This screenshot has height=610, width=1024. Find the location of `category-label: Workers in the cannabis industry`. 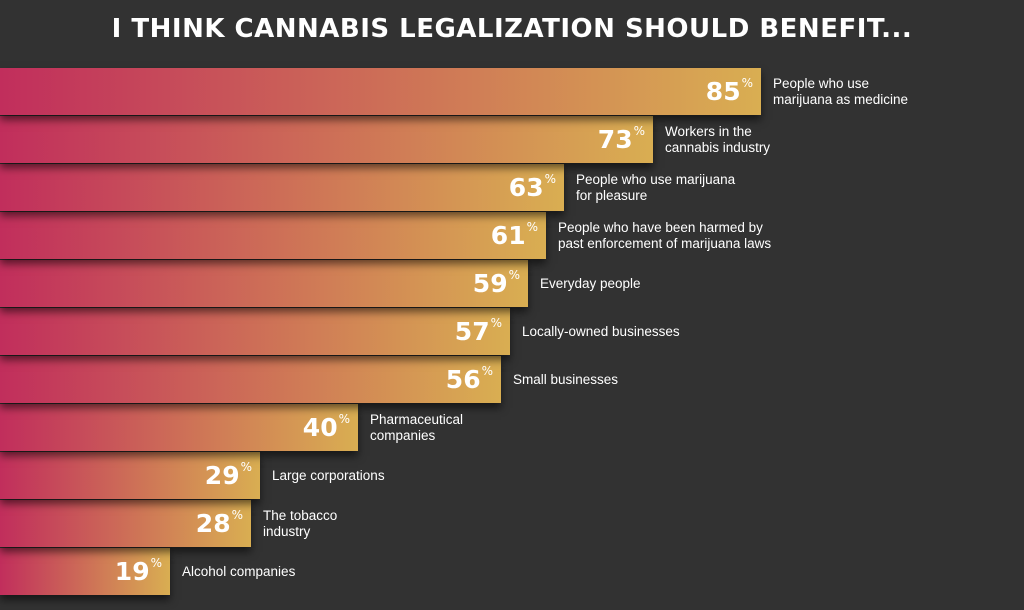

category-label: Workers in the cannabis industry is located at coordinates (718, 139).